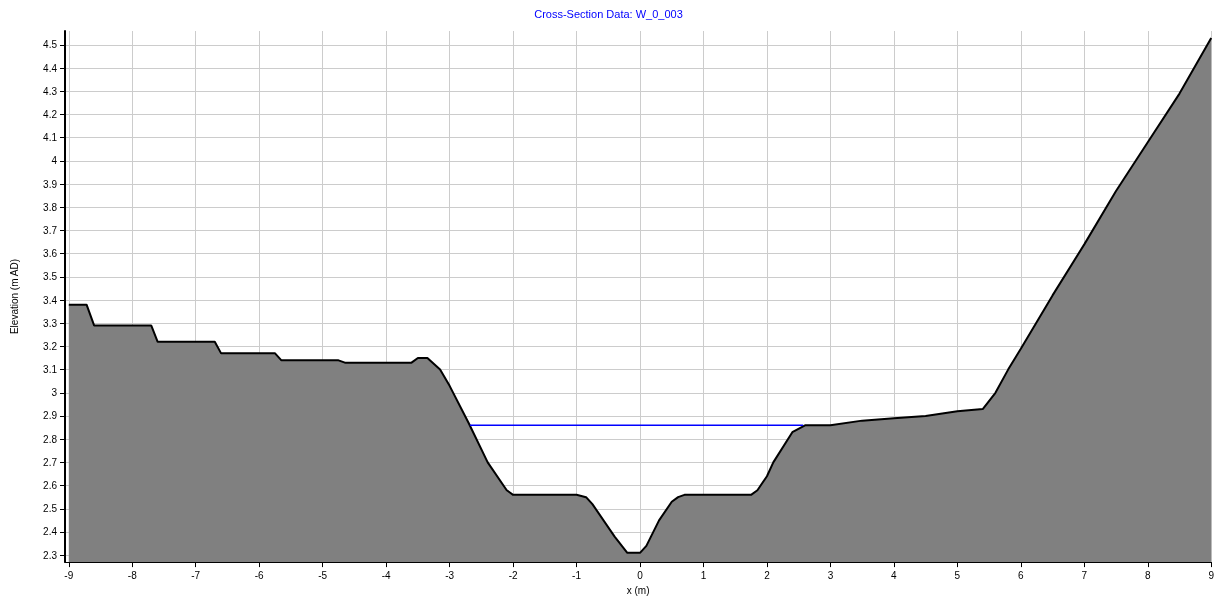 Image resolution: width=1217 pixels, height=600 pixels. Describe the element at coordinates (50, 184) in the screenshot. I see `y-tick-label: 3.9` at that location.